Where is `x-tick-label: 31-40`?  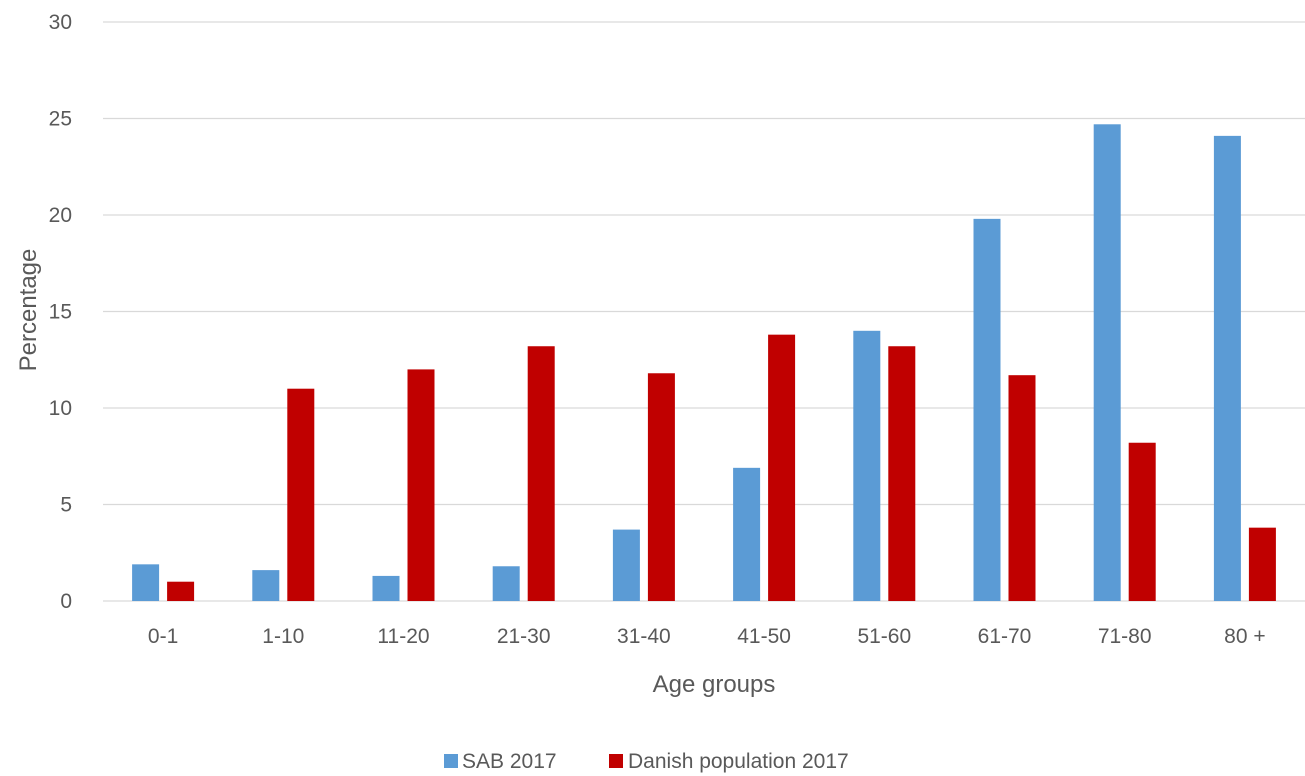
x-tick-label: 31-40 is located at coordinates (644, 636).